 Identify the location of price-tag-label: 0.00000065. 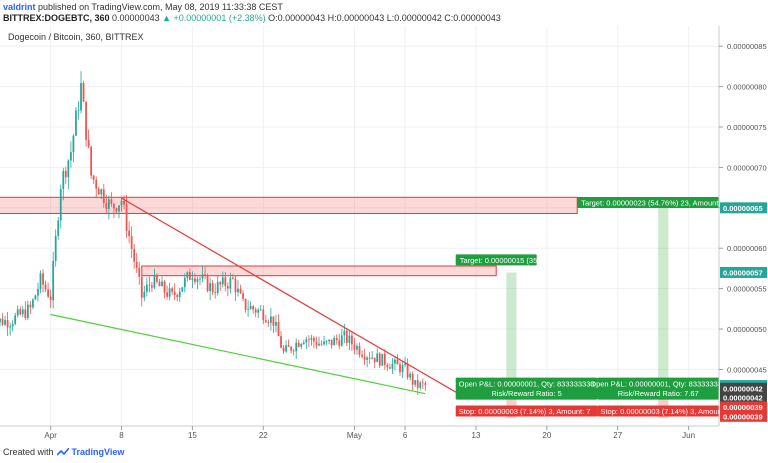
(743, 208).